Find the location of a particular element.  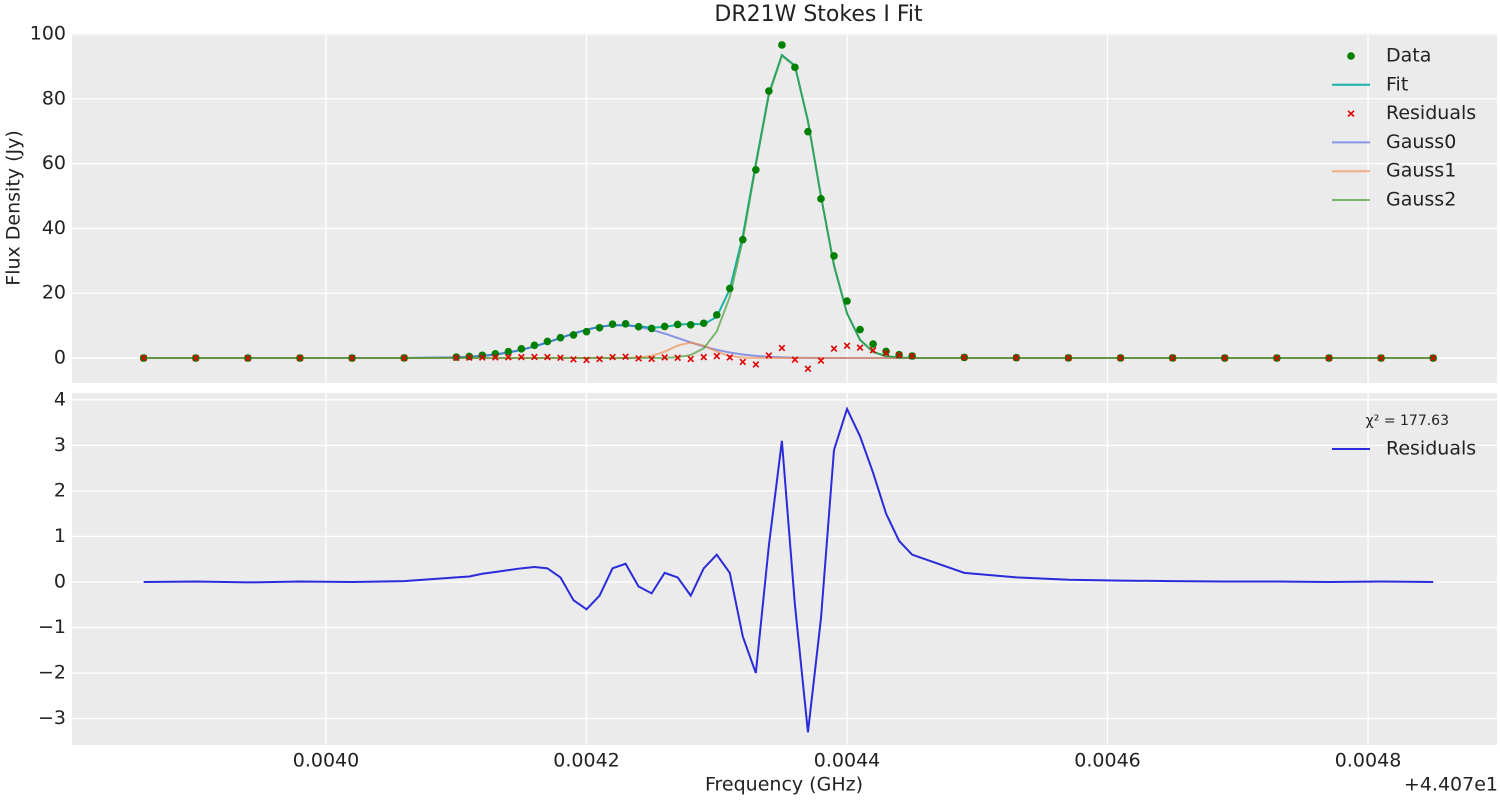

x-offset-label: +4.407e1 is located at coordinates (1451, 785).